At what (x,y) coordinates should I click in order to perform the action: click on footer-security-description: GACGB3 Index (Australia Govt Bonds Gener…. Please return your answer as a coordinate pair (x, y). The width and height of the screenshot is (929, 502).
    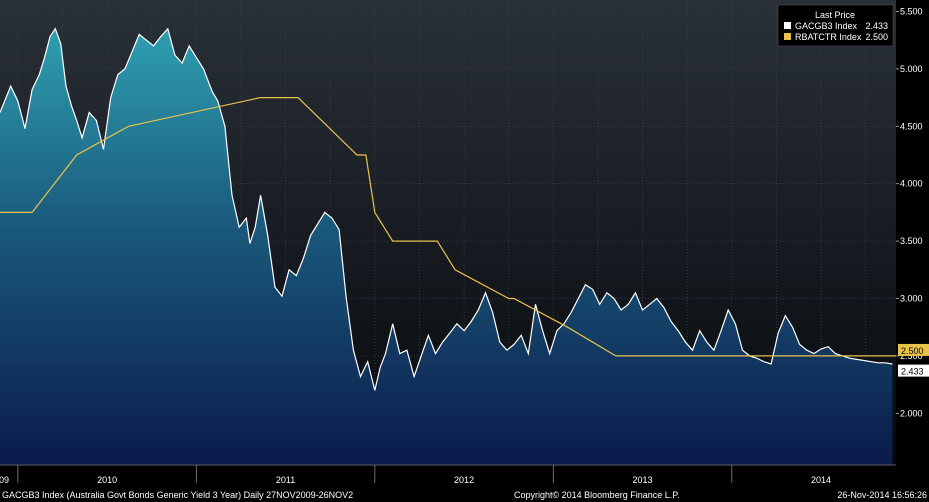
    Looking at the image, I should click on (177, 495).